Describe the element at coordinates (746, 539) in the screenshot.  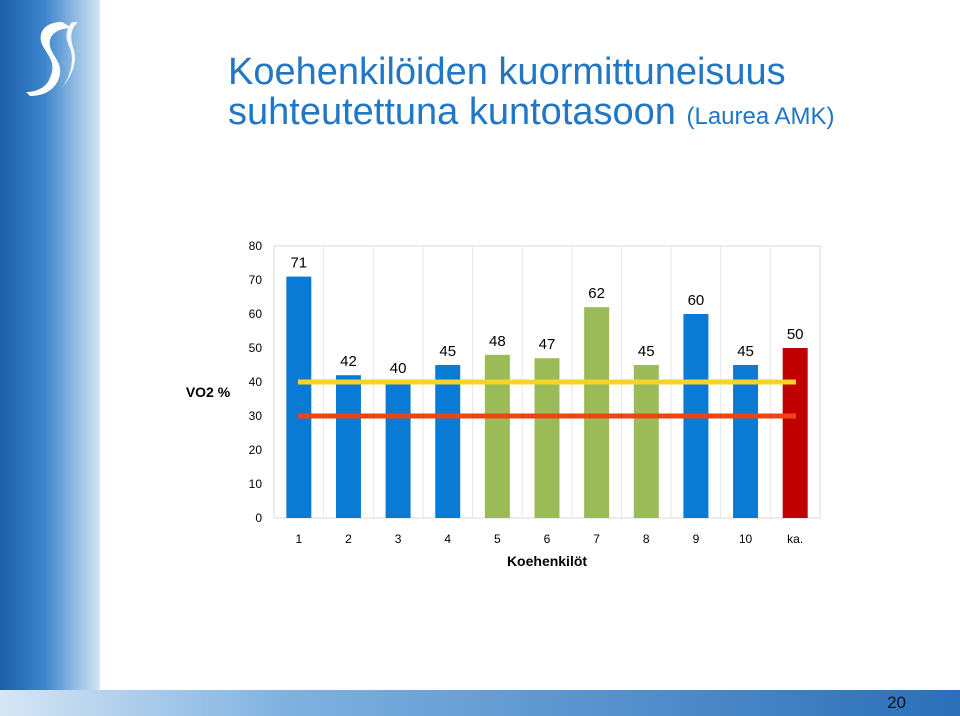
I see `x-tick-label: 10` at that location.